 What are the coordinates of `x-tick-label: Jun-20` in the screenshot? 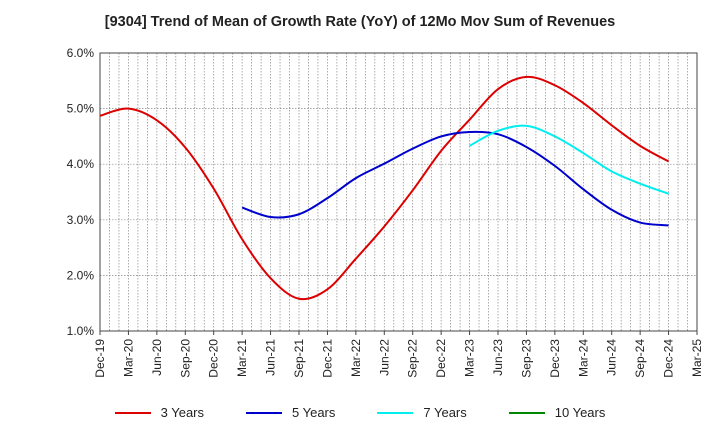 It's located at (157, 357).